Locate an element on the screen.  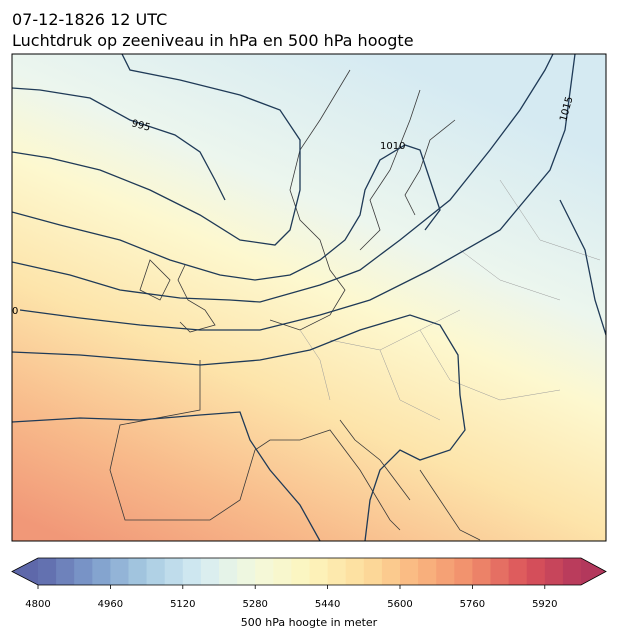
colorbar-tick-label: 4960 is located at coordinates (110, 604).